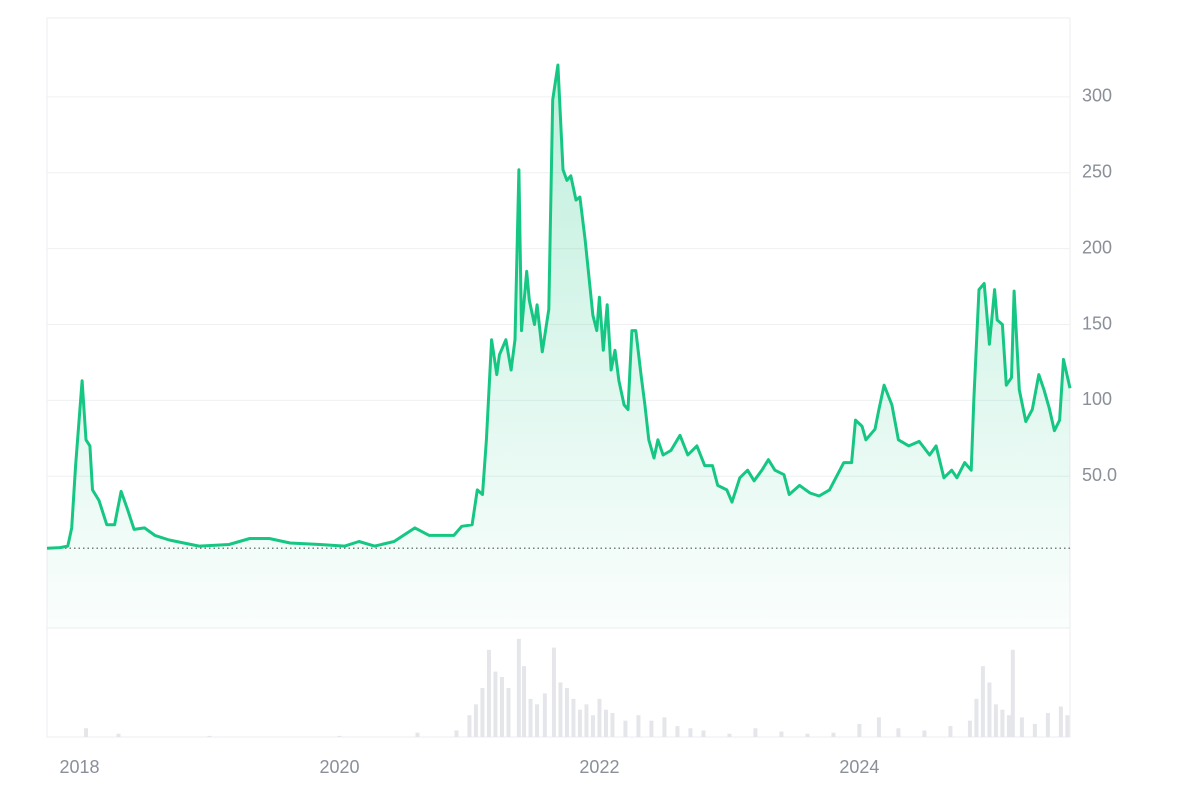  I want to click on y-tick-label: 250, so click(1097, 172).